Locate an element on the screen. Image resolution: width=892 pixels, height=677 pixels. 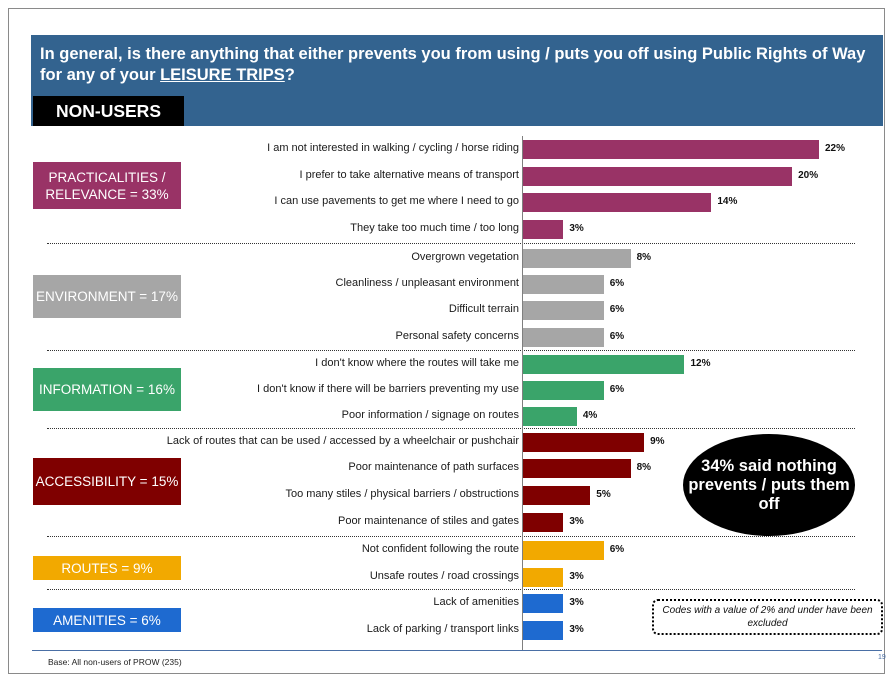
bar-label: Poor maintenance of stiles and gates is located at coordinates (428, 521).